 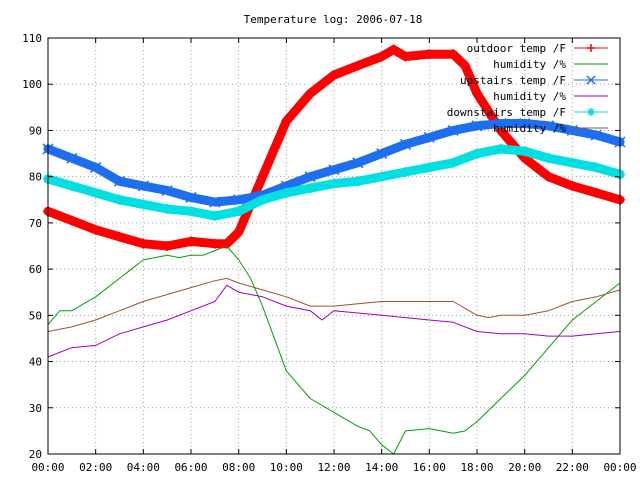 I want to click on y-tick-label: 40, so click(x=35, y=362).